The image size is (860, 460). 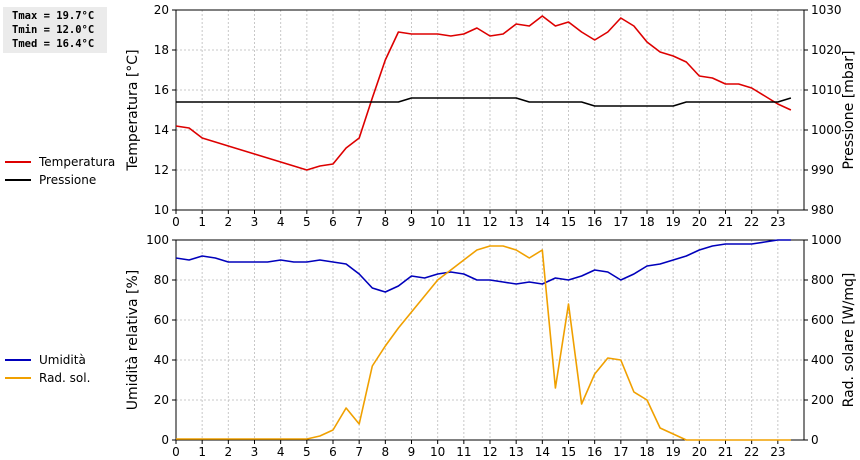 I want to click on legend-label-temperatura: Temperatura, so click(x=77, y=162).